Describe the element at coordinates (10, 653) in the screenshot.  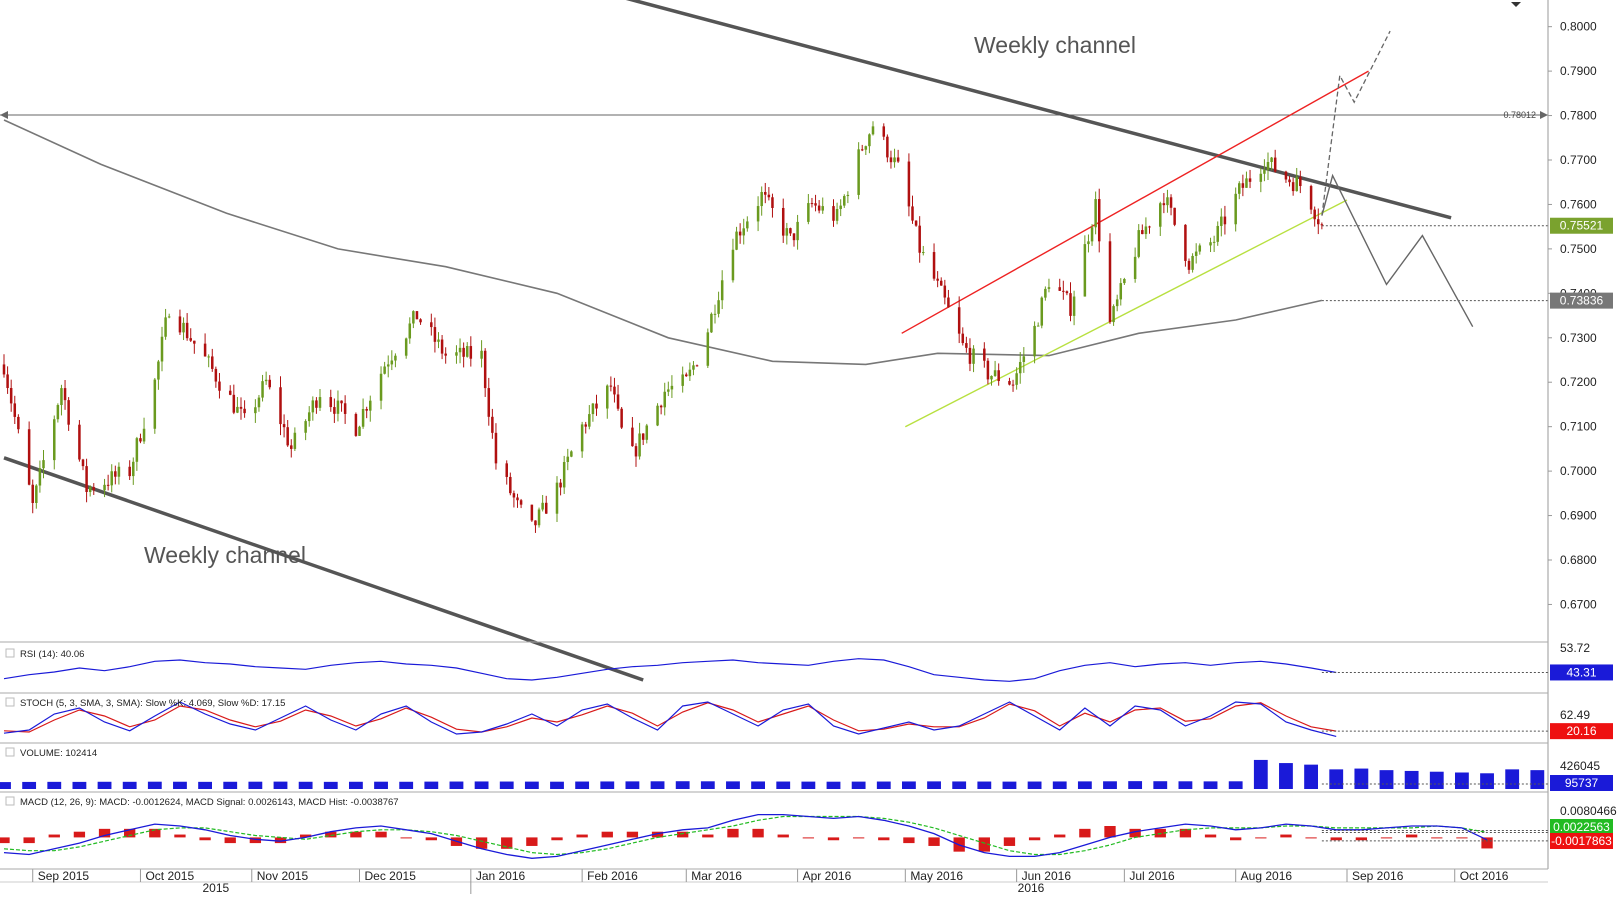
I see `rsi-close-icon` at that location.